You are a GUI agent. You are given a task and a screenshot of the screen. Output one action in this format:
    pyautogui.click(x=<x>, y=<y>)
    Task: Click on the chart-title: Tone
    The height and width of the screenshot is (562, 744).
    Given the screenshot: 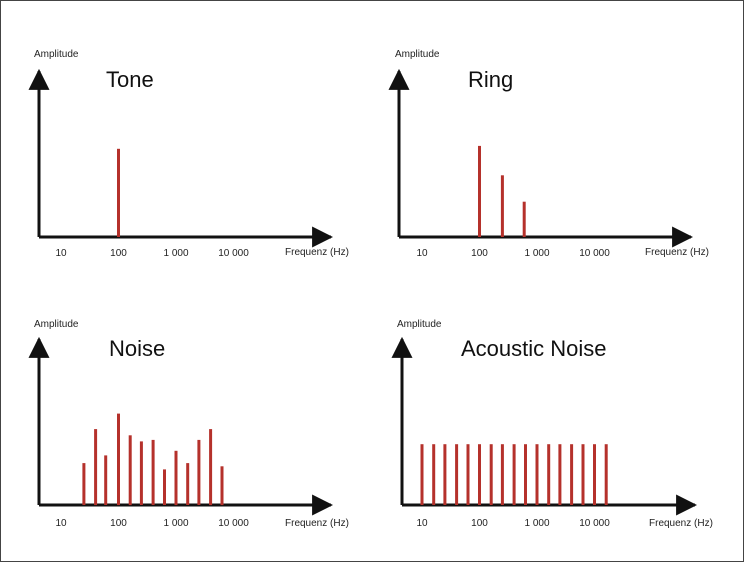 What is the action you would take?
    pyautogui.click(x=130, y=79)
    